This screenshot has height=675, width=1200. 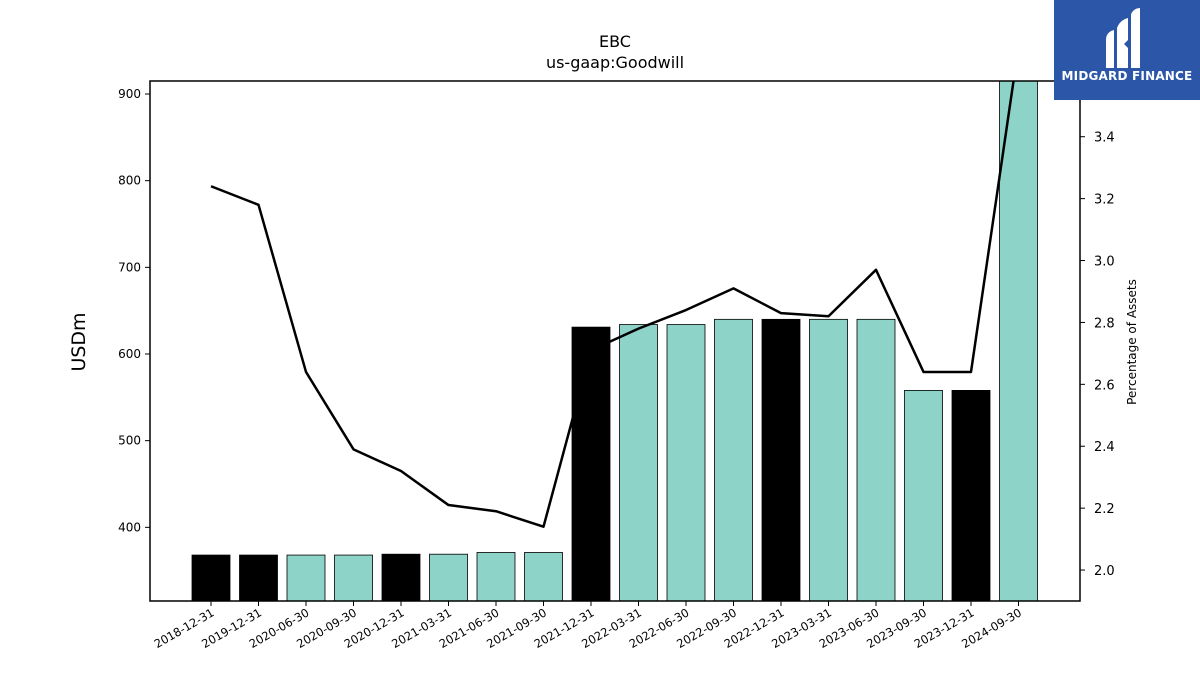 I want to click on y-tick-label: 700, so click(x=129, y=267).